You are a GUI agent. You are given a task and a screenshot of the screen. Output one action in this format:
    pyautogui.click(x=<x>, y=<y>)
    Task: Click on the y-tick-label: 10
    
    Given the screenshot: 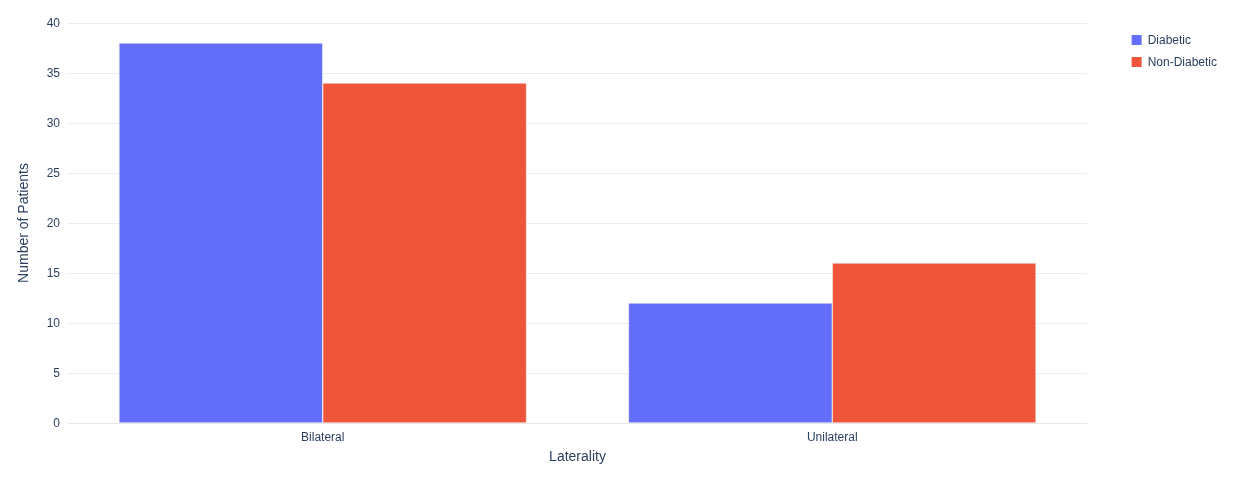 What is the action you would take?
    pyautogui.click(x=53, y=323)
    